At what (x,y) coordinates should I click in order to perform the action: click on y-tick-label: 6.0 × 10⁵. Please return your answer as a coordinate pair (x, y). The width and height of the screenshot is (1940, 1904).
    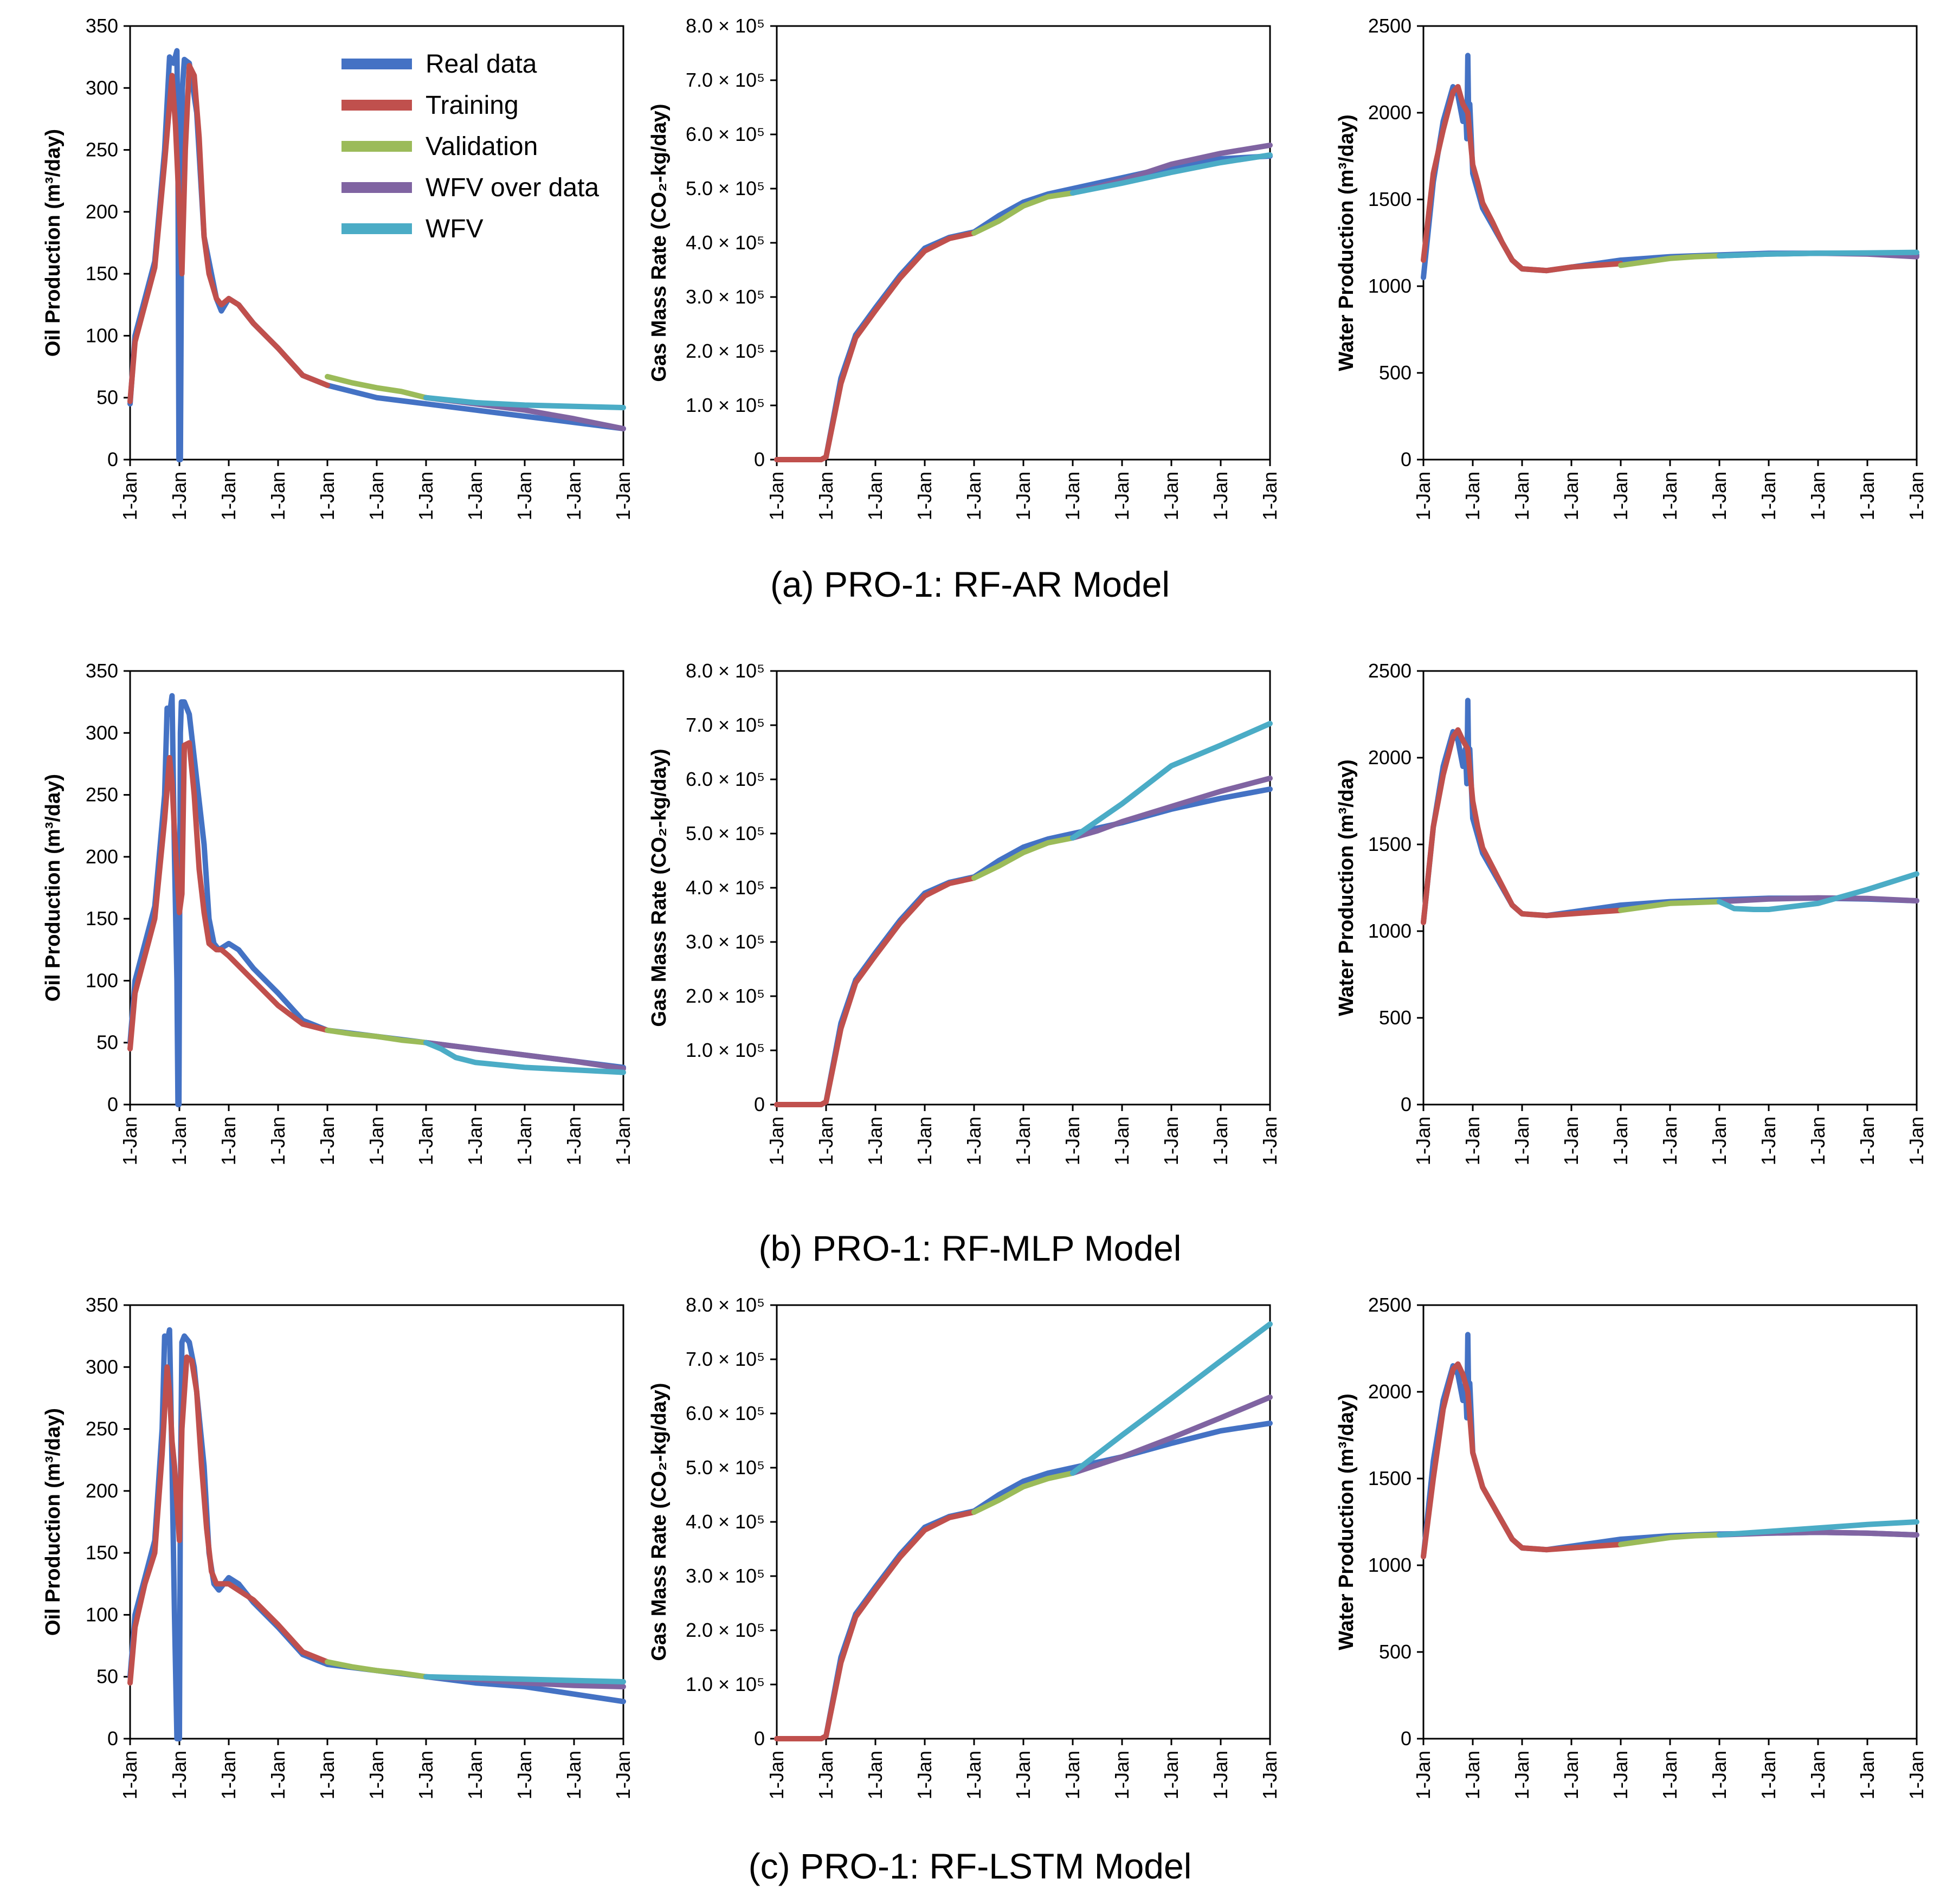
    Looking at the image, I should click on (726, 1413).